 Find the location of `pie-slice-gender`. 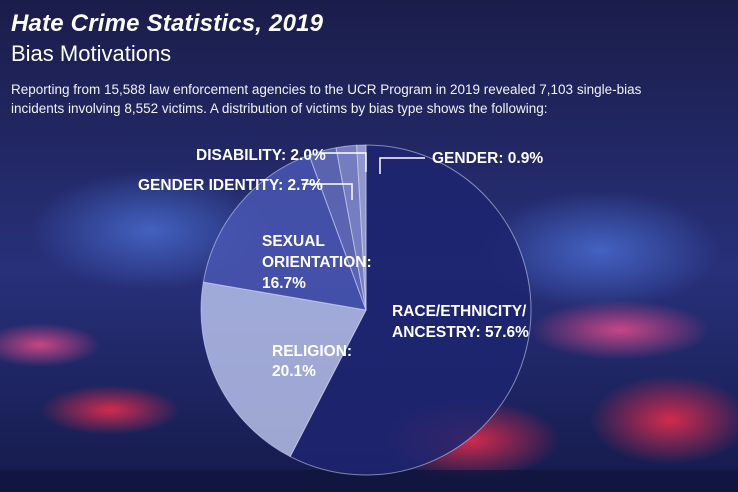

pie-slice-gender is located at coordinates (361, 227).